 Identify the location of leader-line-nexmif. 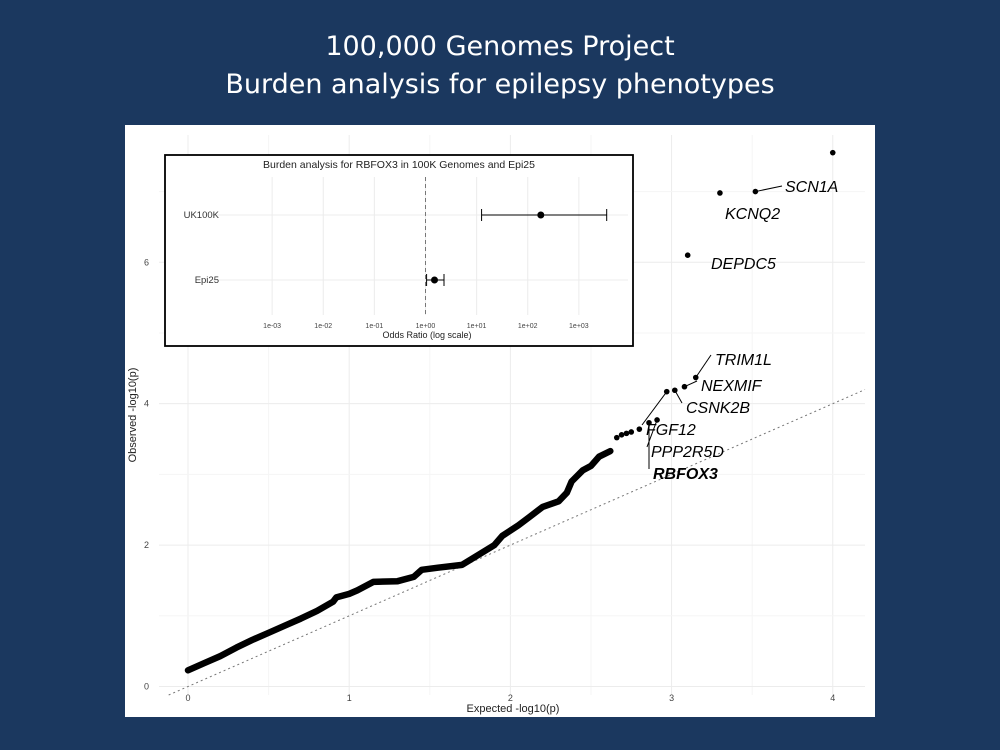
(691, 384).